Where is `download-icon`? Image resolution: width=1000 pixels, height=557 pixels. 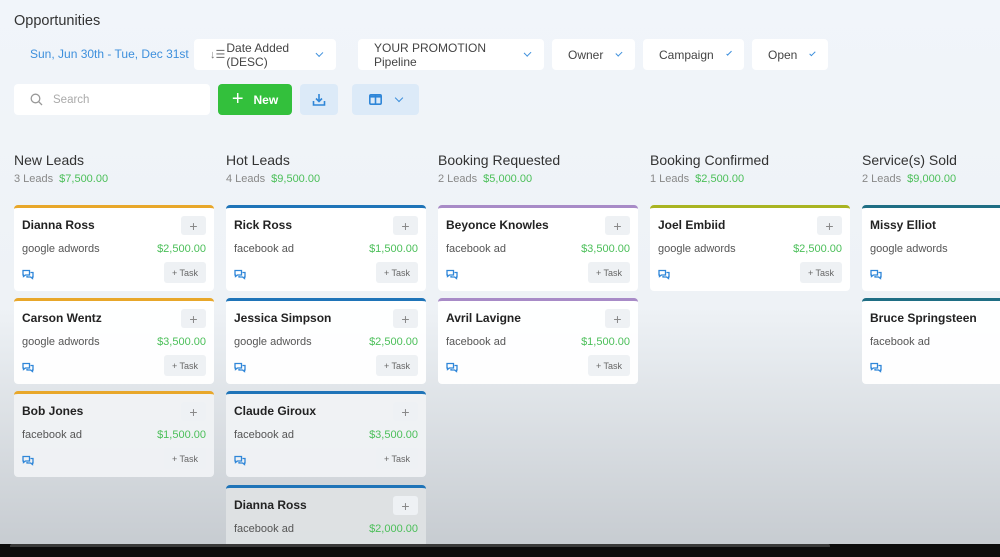
download-icon is located at coordinates (319, 99).